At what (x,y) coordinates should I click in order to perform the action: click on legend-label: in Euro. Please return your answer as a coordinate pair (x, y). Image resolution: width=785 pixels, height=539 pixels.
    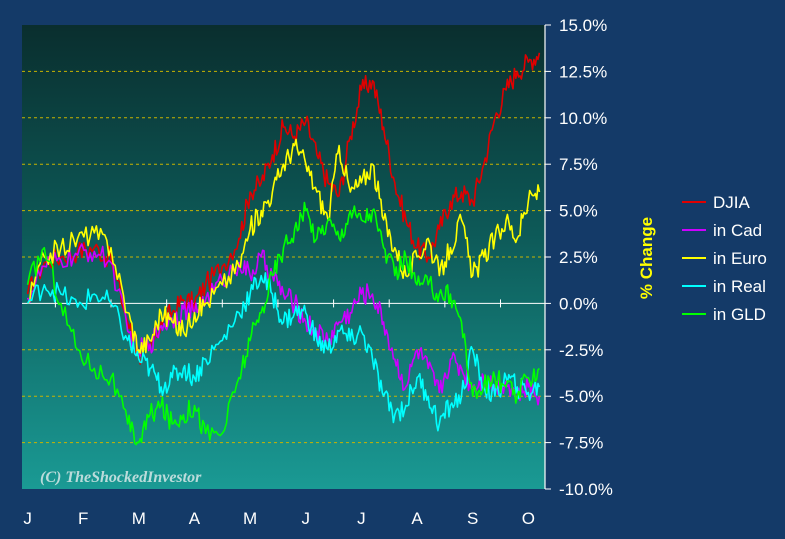
    Looking at the image, I should click on (740, 258).